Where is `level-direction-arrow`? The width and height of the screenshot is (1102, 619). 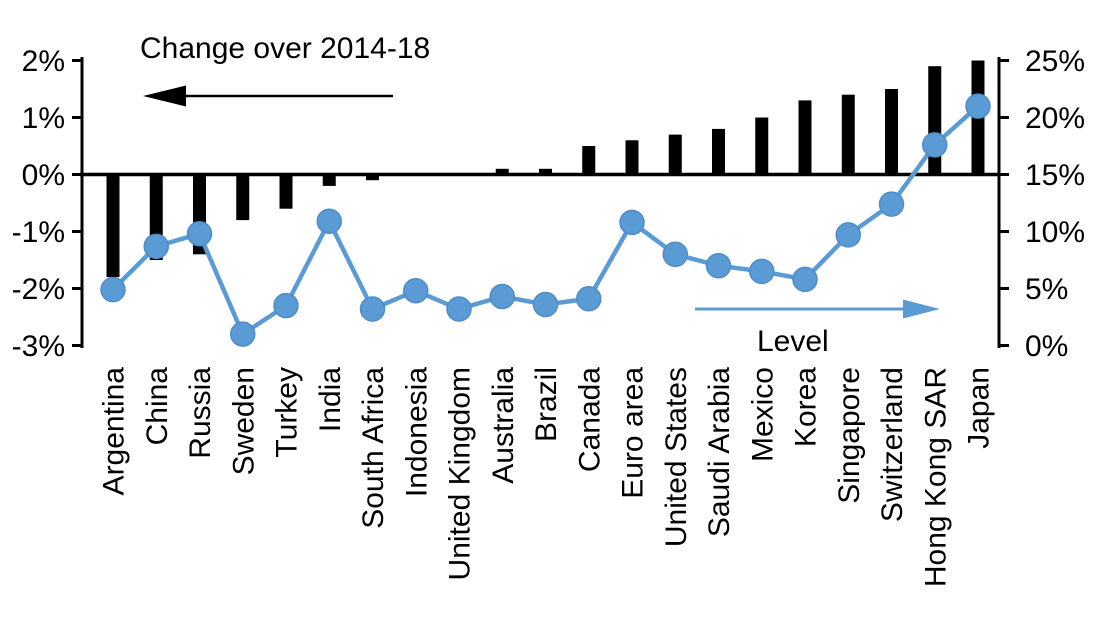
level-direction-arrow is located at coordinates (817, 309).